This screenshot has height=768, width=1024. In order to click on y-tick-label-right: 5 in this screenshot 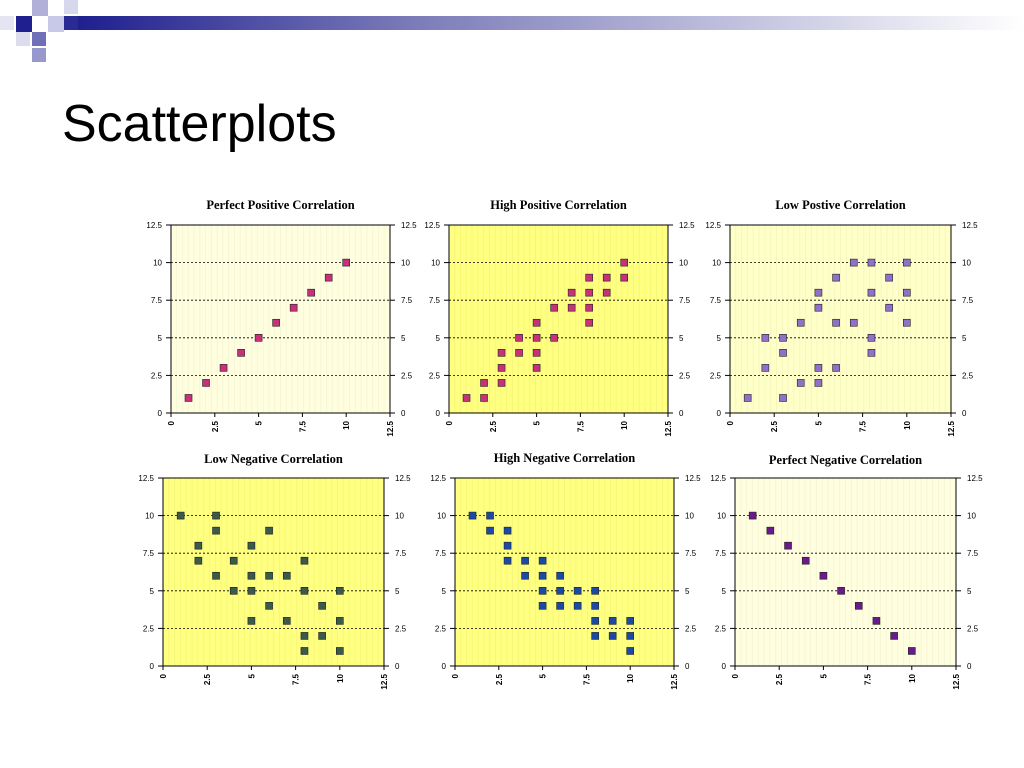, I will do `click(969, 591)`.